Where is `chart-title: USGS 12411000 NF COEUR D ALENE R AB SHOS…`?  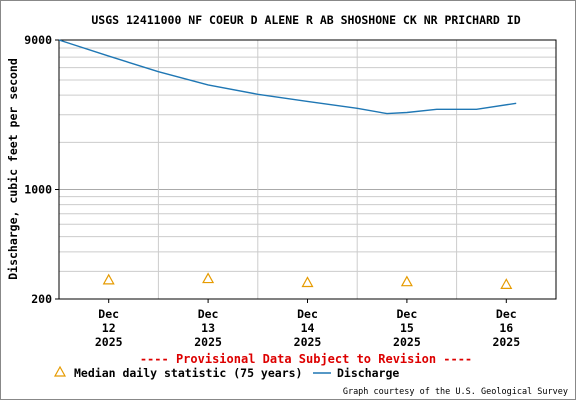 chart-title: USGS 12411000 NF COEUR D ALENE R AB SHOS… is located at coordinates (305, 20).